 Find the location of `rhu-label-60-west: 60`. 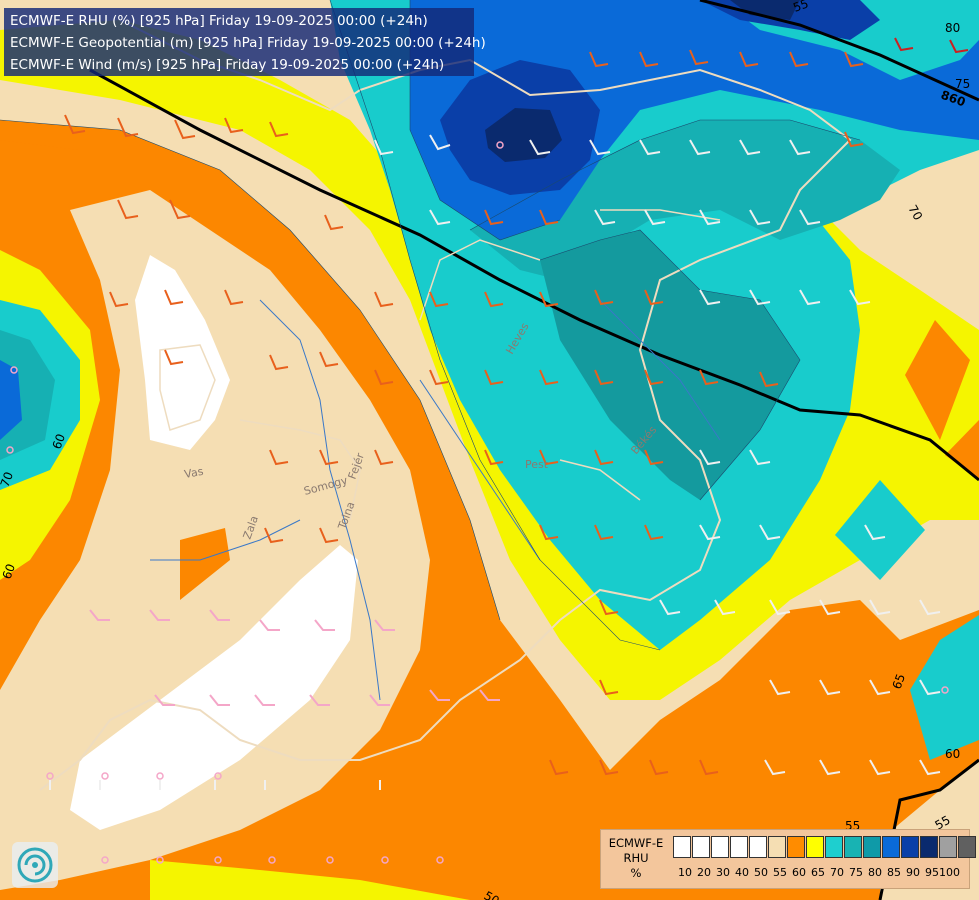

rhu-label-60-west: 60 is located at coordinates (9, 571).